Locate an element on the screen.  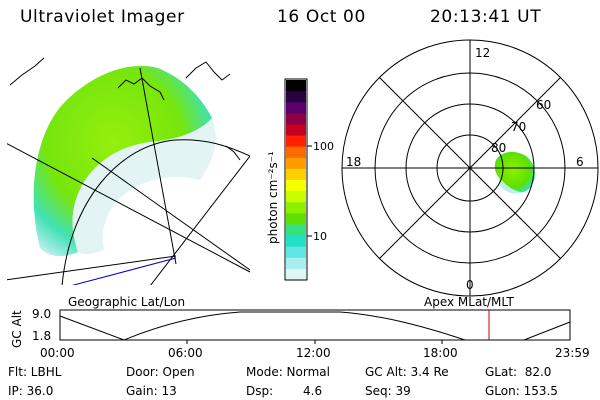
colorbar-unit-label: photon cm⁻²s⁻¹ is located at coordinates (273, 197).